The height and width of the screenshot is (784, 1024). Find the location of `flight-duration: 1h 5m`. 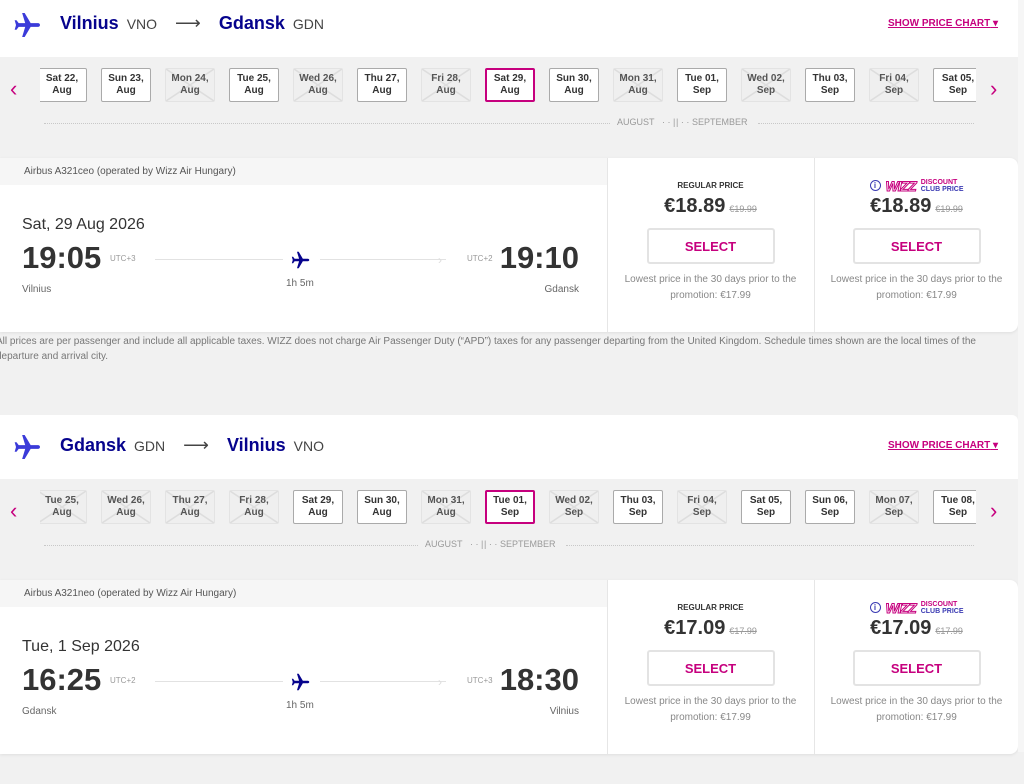

flight-duration: 1h 5m is located at coordinates (300, 283).